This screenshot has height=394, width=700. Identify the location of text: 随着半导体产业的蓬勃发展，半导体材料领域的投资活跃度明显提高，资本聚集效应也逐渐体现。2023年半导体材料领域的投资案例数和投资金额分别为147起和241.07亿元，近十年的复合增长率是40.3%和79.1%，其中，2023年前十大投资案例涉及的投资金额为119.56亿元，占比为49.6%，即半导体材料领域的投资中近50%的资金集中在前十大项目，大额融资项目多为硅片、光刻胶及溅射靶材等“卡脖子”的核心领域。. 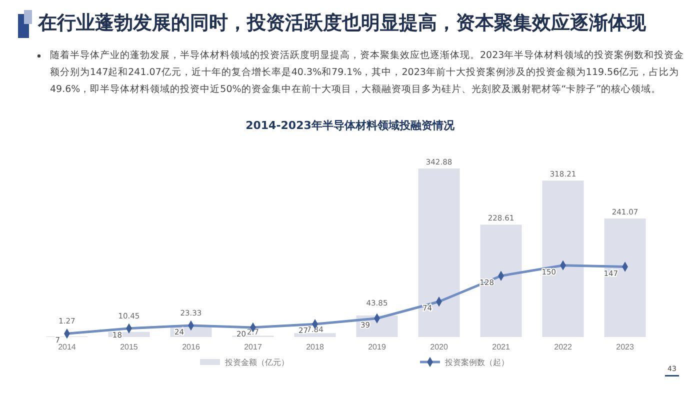
(367, 73).